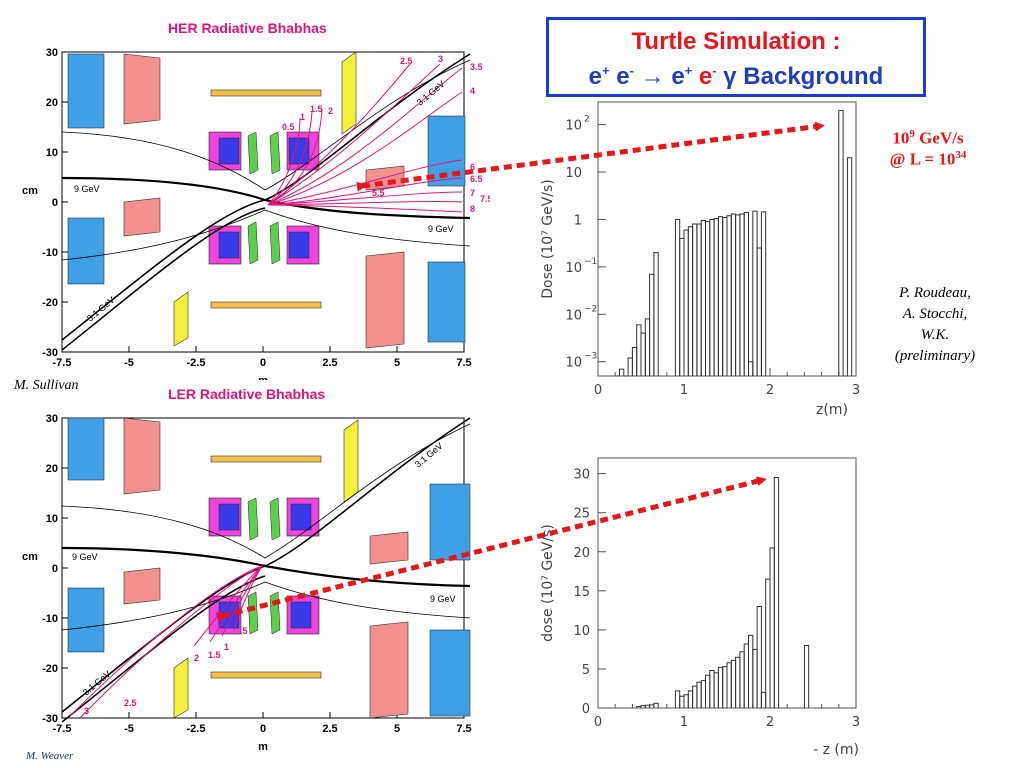  I want to click on y-tick-label: 5, so click(586, 670).